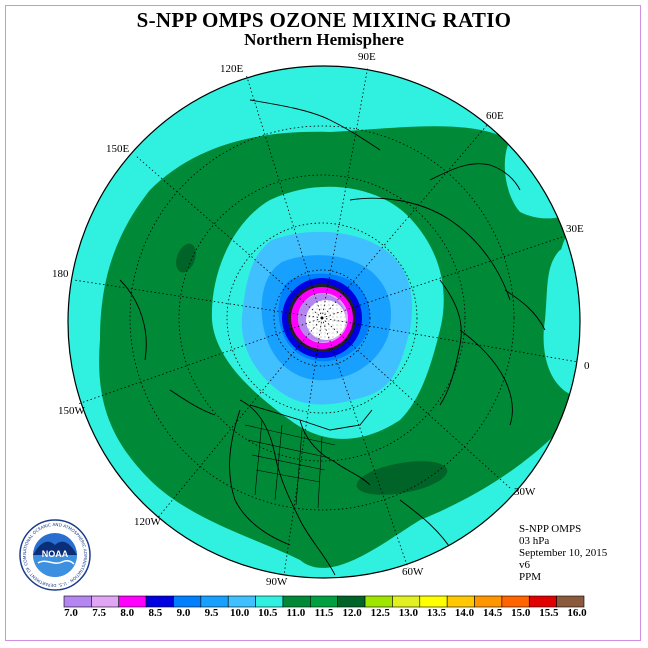 This screenshot has height=648, width=648. I want to click on legend-tick-label: 11.0, so click(296, 613).